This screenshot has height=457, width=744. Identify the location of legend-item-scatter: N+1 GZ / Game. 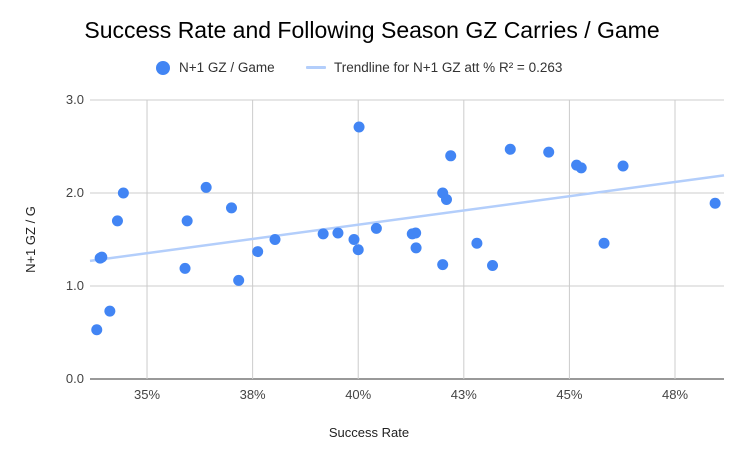
(215, 67).